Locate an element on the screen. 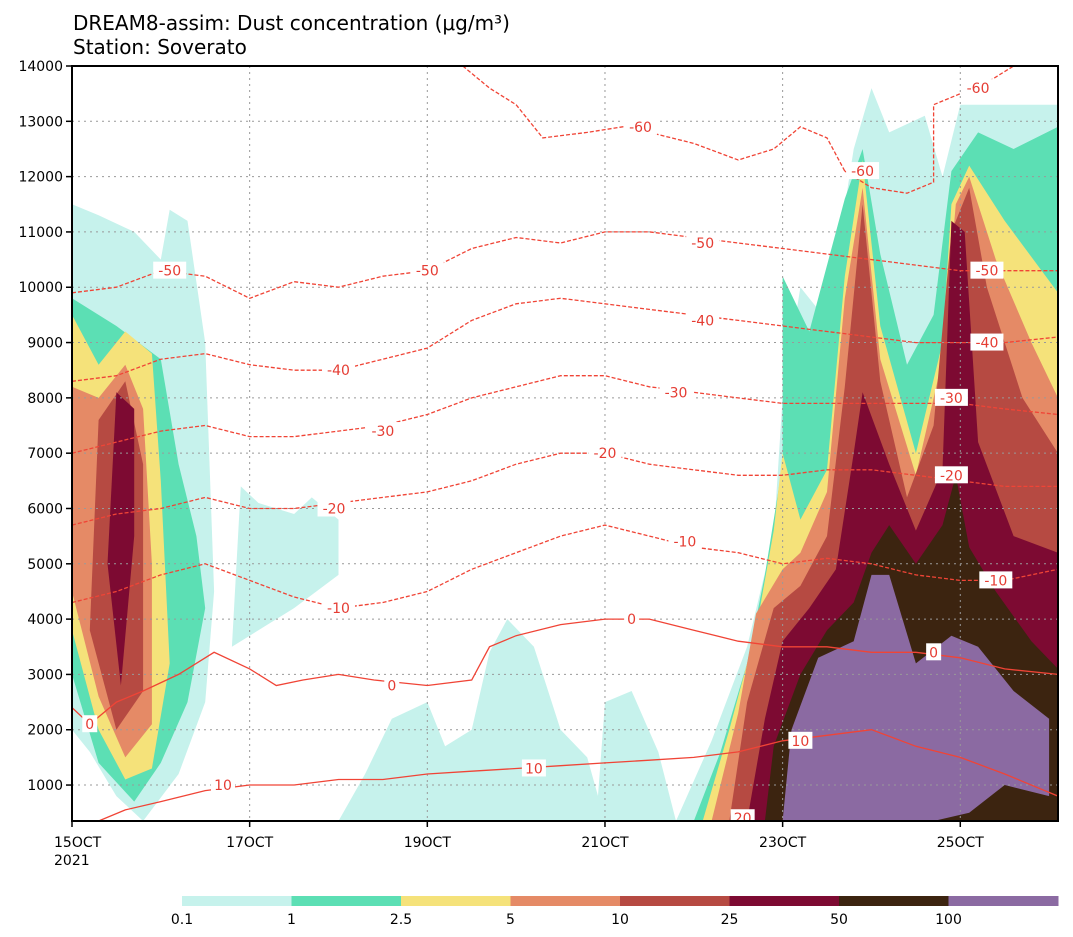 Image resolution: width=1073 pixels, height=937 pixels. colorbar-label: 1 is located at coordinates (291, 920).